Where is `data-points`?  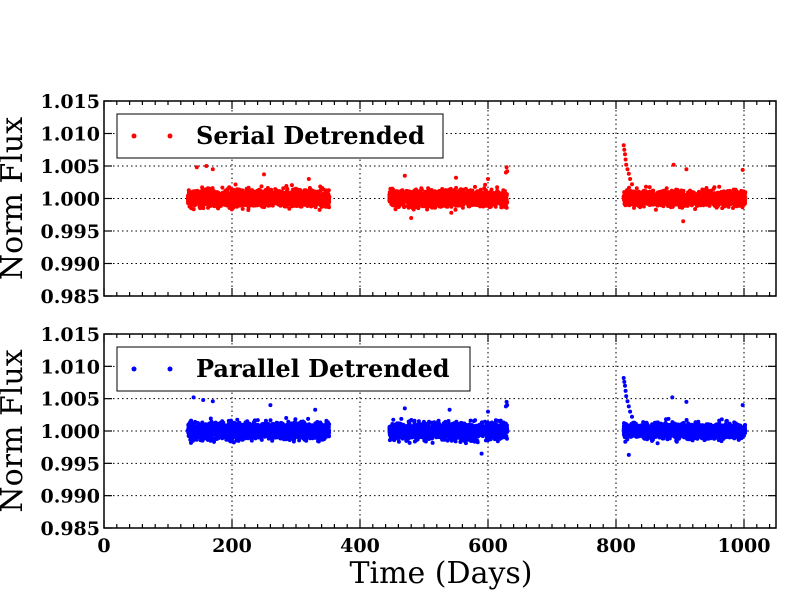
data-points is located at coordinates (466, 183).